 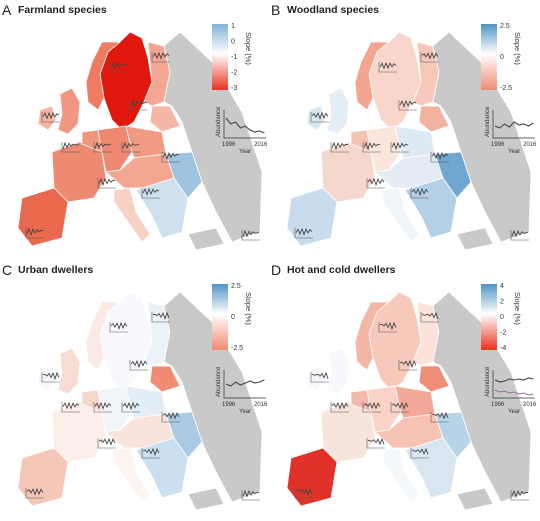 What do you see at coordinates (7, 270) in the screenshot?
I see `panel-letter: C` at bounding box center [7, 270].